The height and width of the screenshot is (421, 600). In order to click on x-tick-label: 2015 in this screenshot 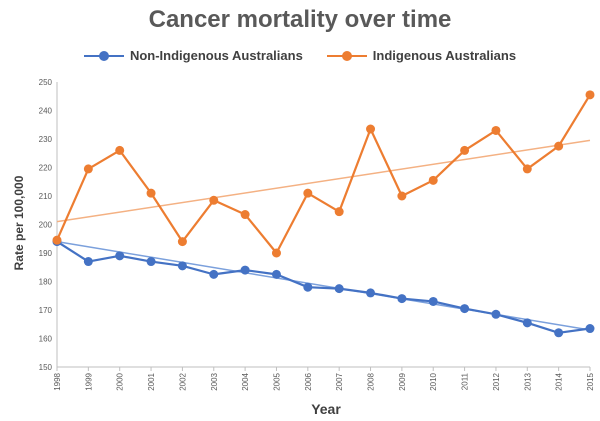, I will do `click(590, 381)`.